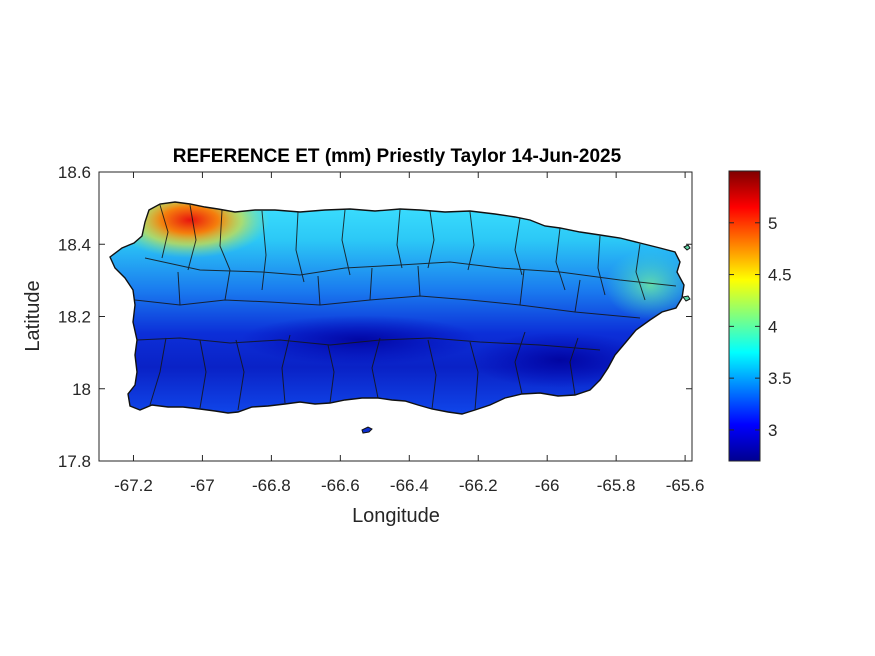 The image size is (875, 656). What do you see at coordinates (133, 485) in the screenshot?
I see `x-tick-label: -67.2` at bounding box center [133, 485].